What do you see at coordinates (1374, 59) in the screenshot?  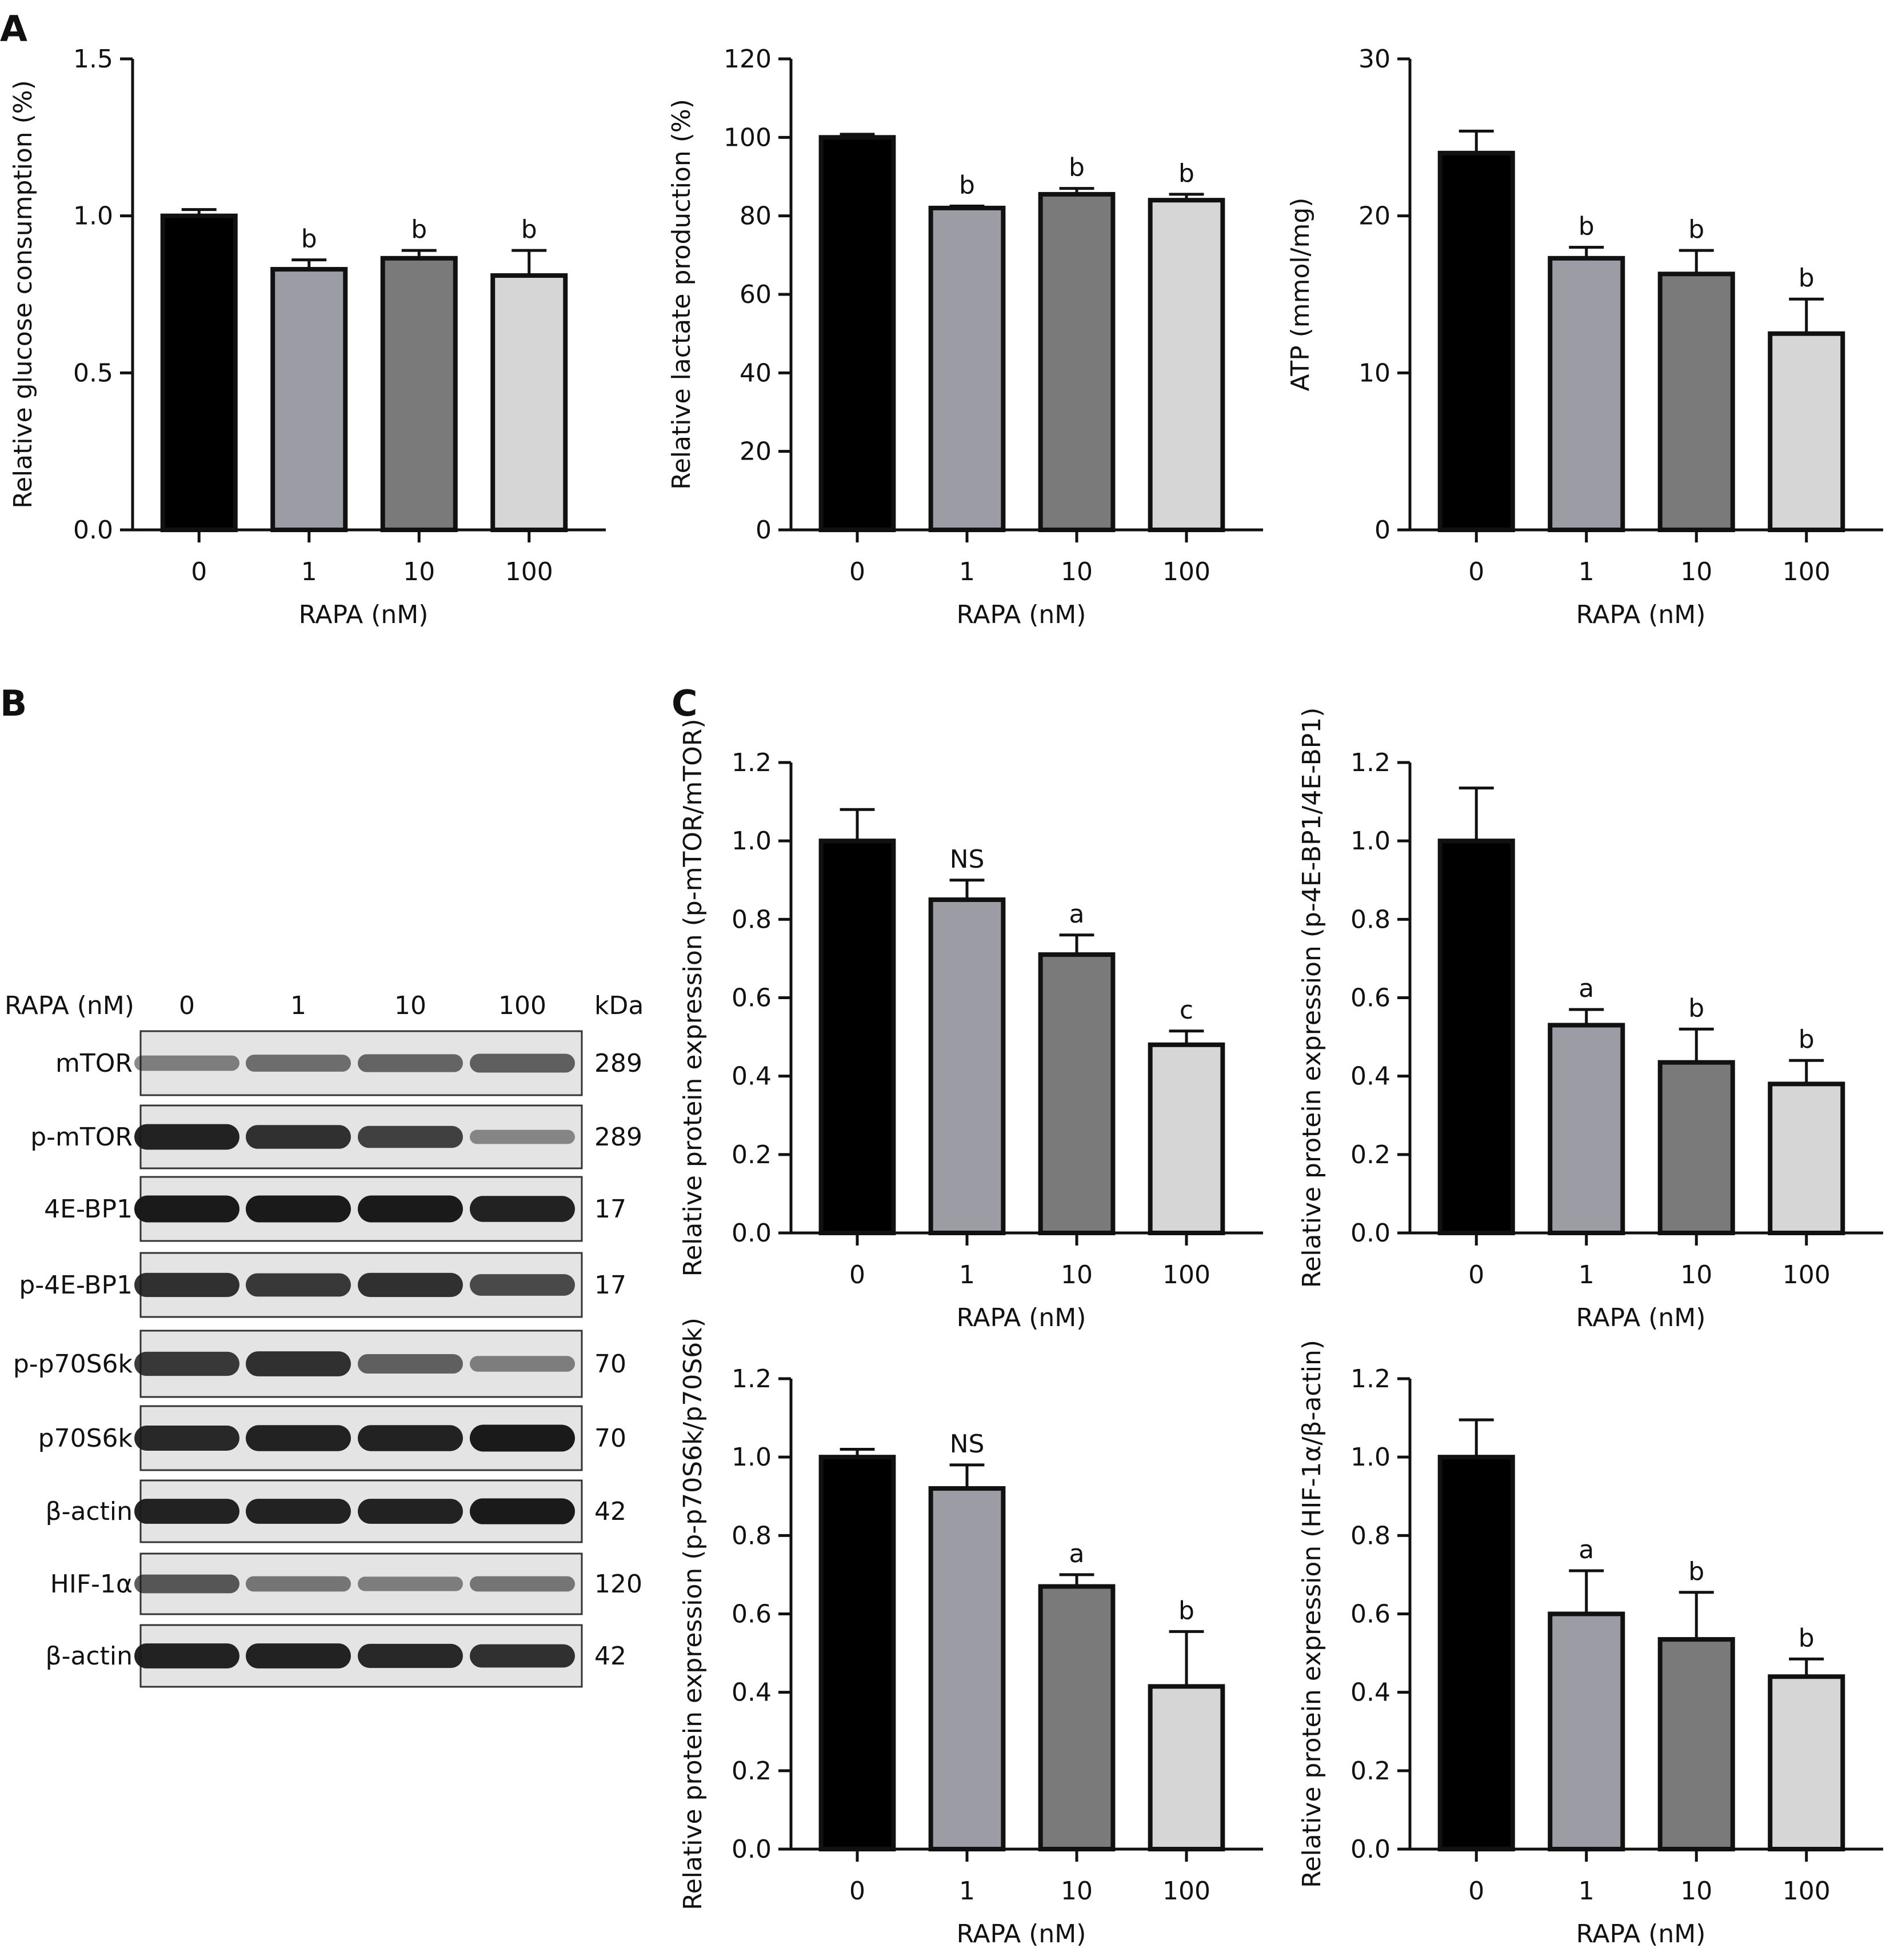 I see `y-tick-label: 30` at bounding box center [1374, 59].